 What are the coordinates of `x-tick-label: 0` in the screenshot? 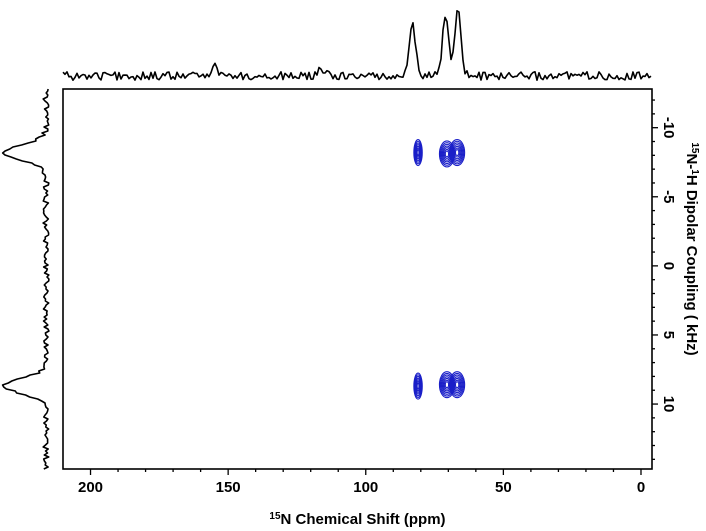 It's located at (641, 487).